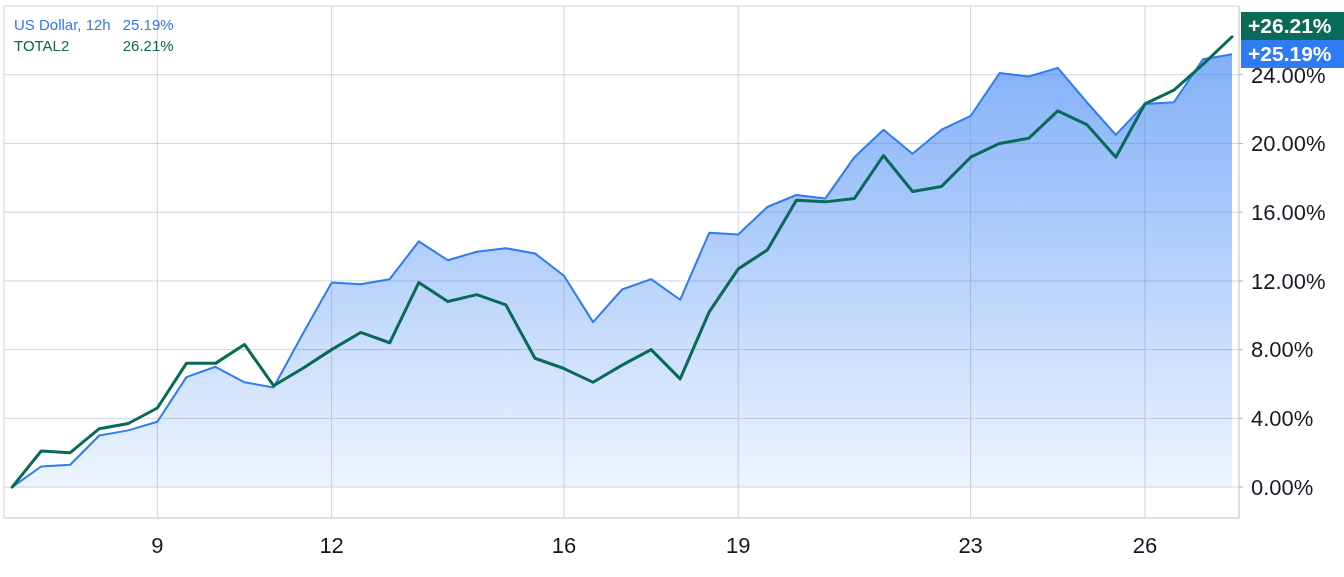 Image resolution: width=1344 pixels, height=577 pixels. What do you see at coordinates (1292, 26) in the screenshot?
I see `annotation: +26.21%` at bounding box center [1292, 26].